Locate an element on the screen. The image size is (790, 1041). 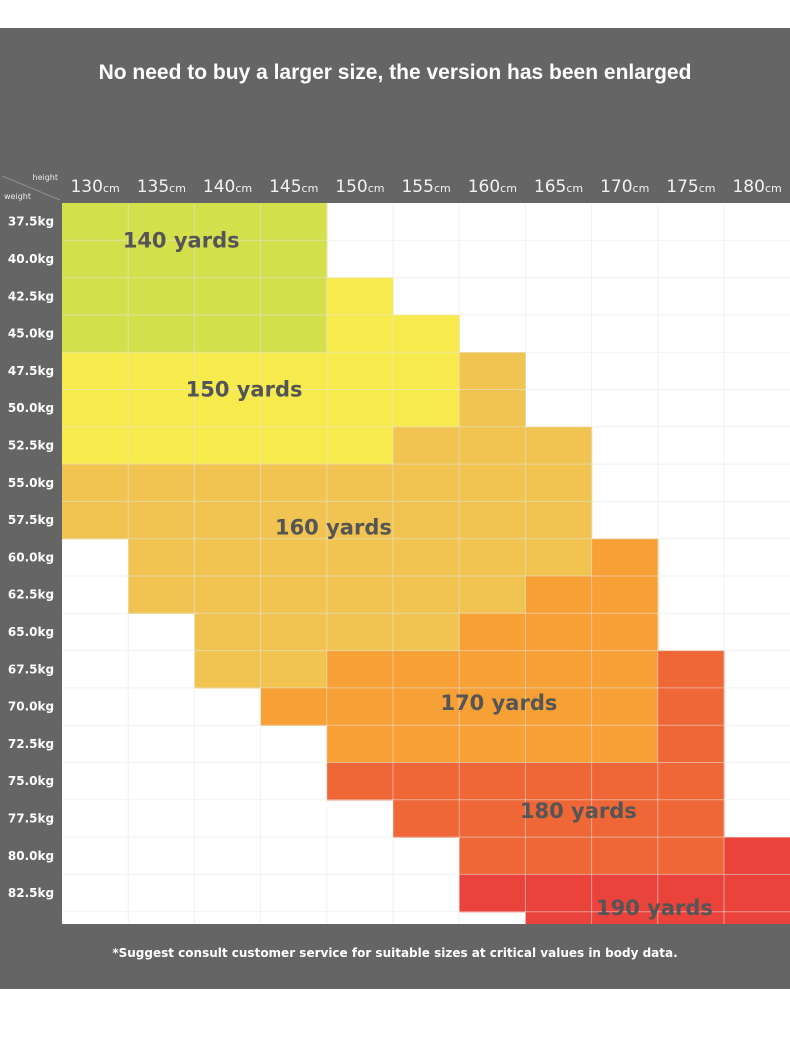
zone-label-140: 140 yards is located at coordinates (181, 240).